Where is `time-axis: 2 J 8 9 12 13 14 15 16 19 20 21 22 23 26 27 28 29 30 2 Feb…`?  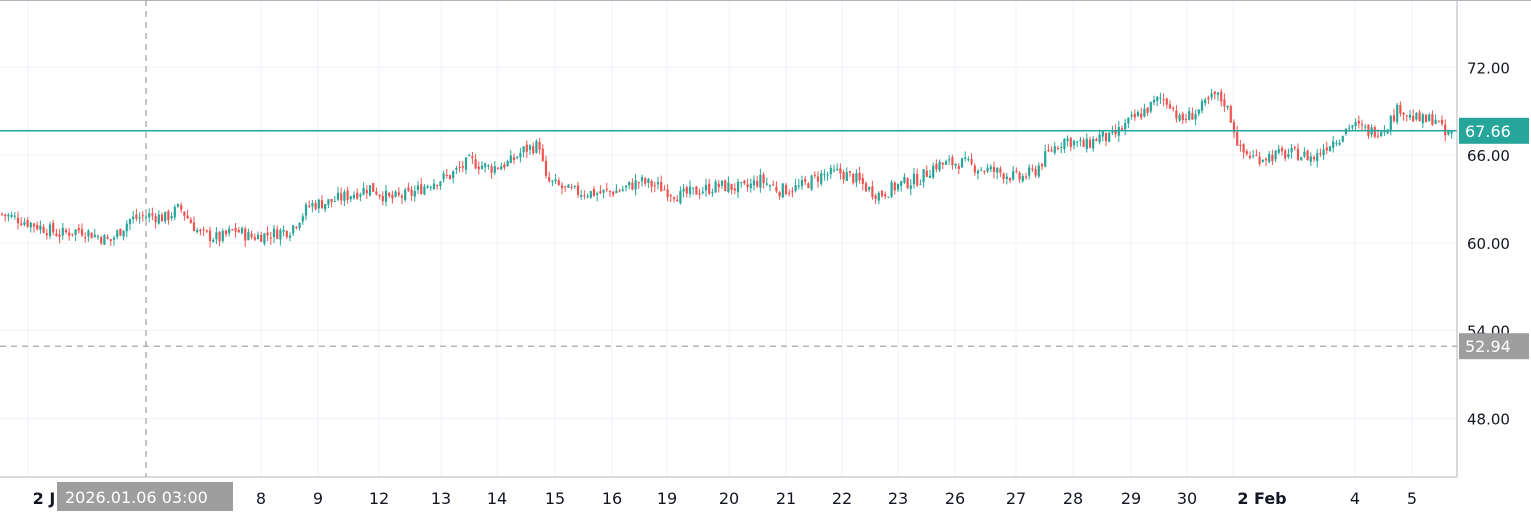
time-axis: 2 J 8 9 12 13 14 15 16 19 20 21 22 23 26 27 28 29 30 2 Feb… is located at coordinates (725, 498).